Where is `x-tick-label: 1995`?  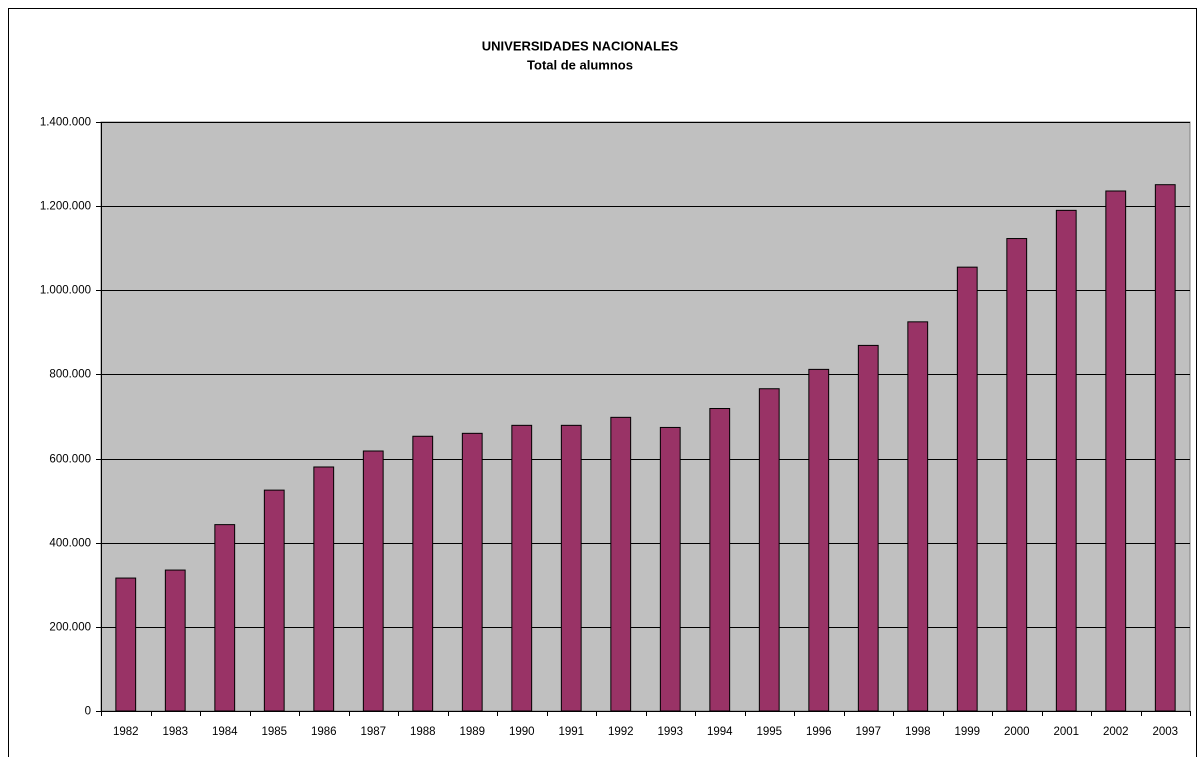 x-tick-label: 1995 is located at coordinates (769, 732).